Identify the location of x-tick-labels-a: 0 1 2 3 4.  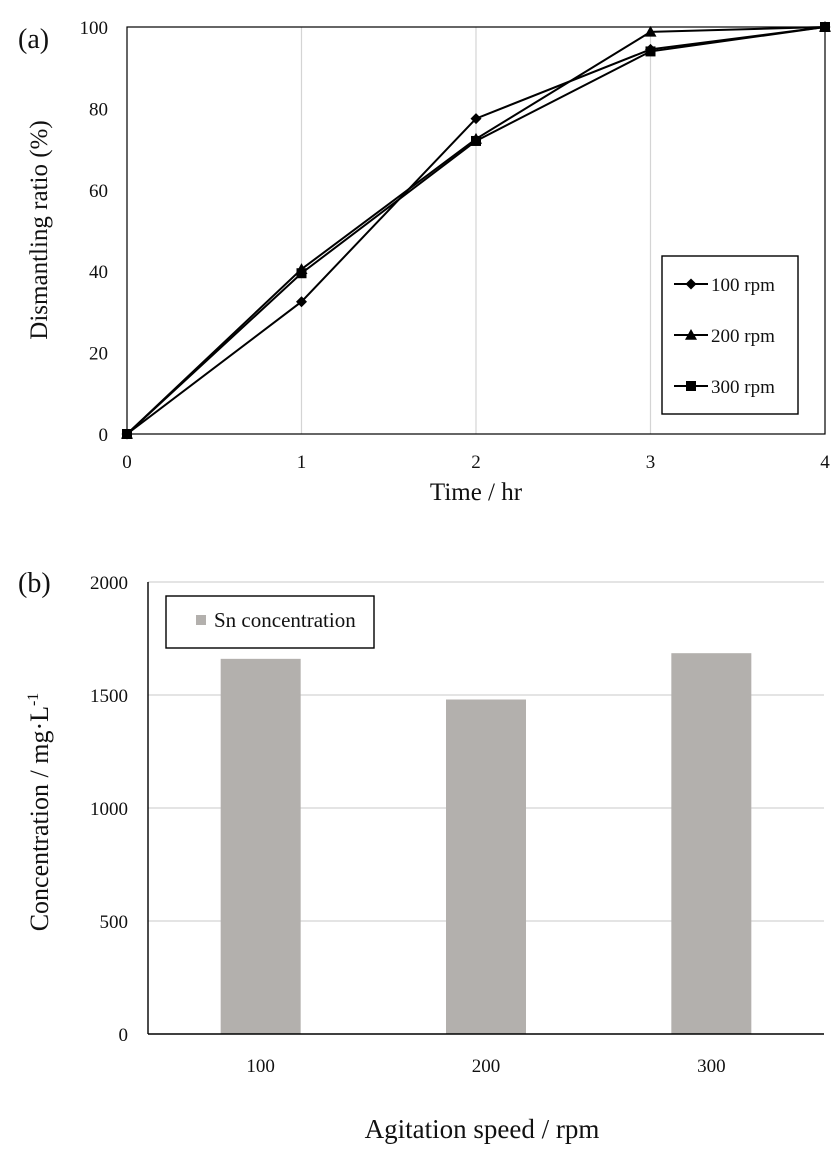
(476, 462).